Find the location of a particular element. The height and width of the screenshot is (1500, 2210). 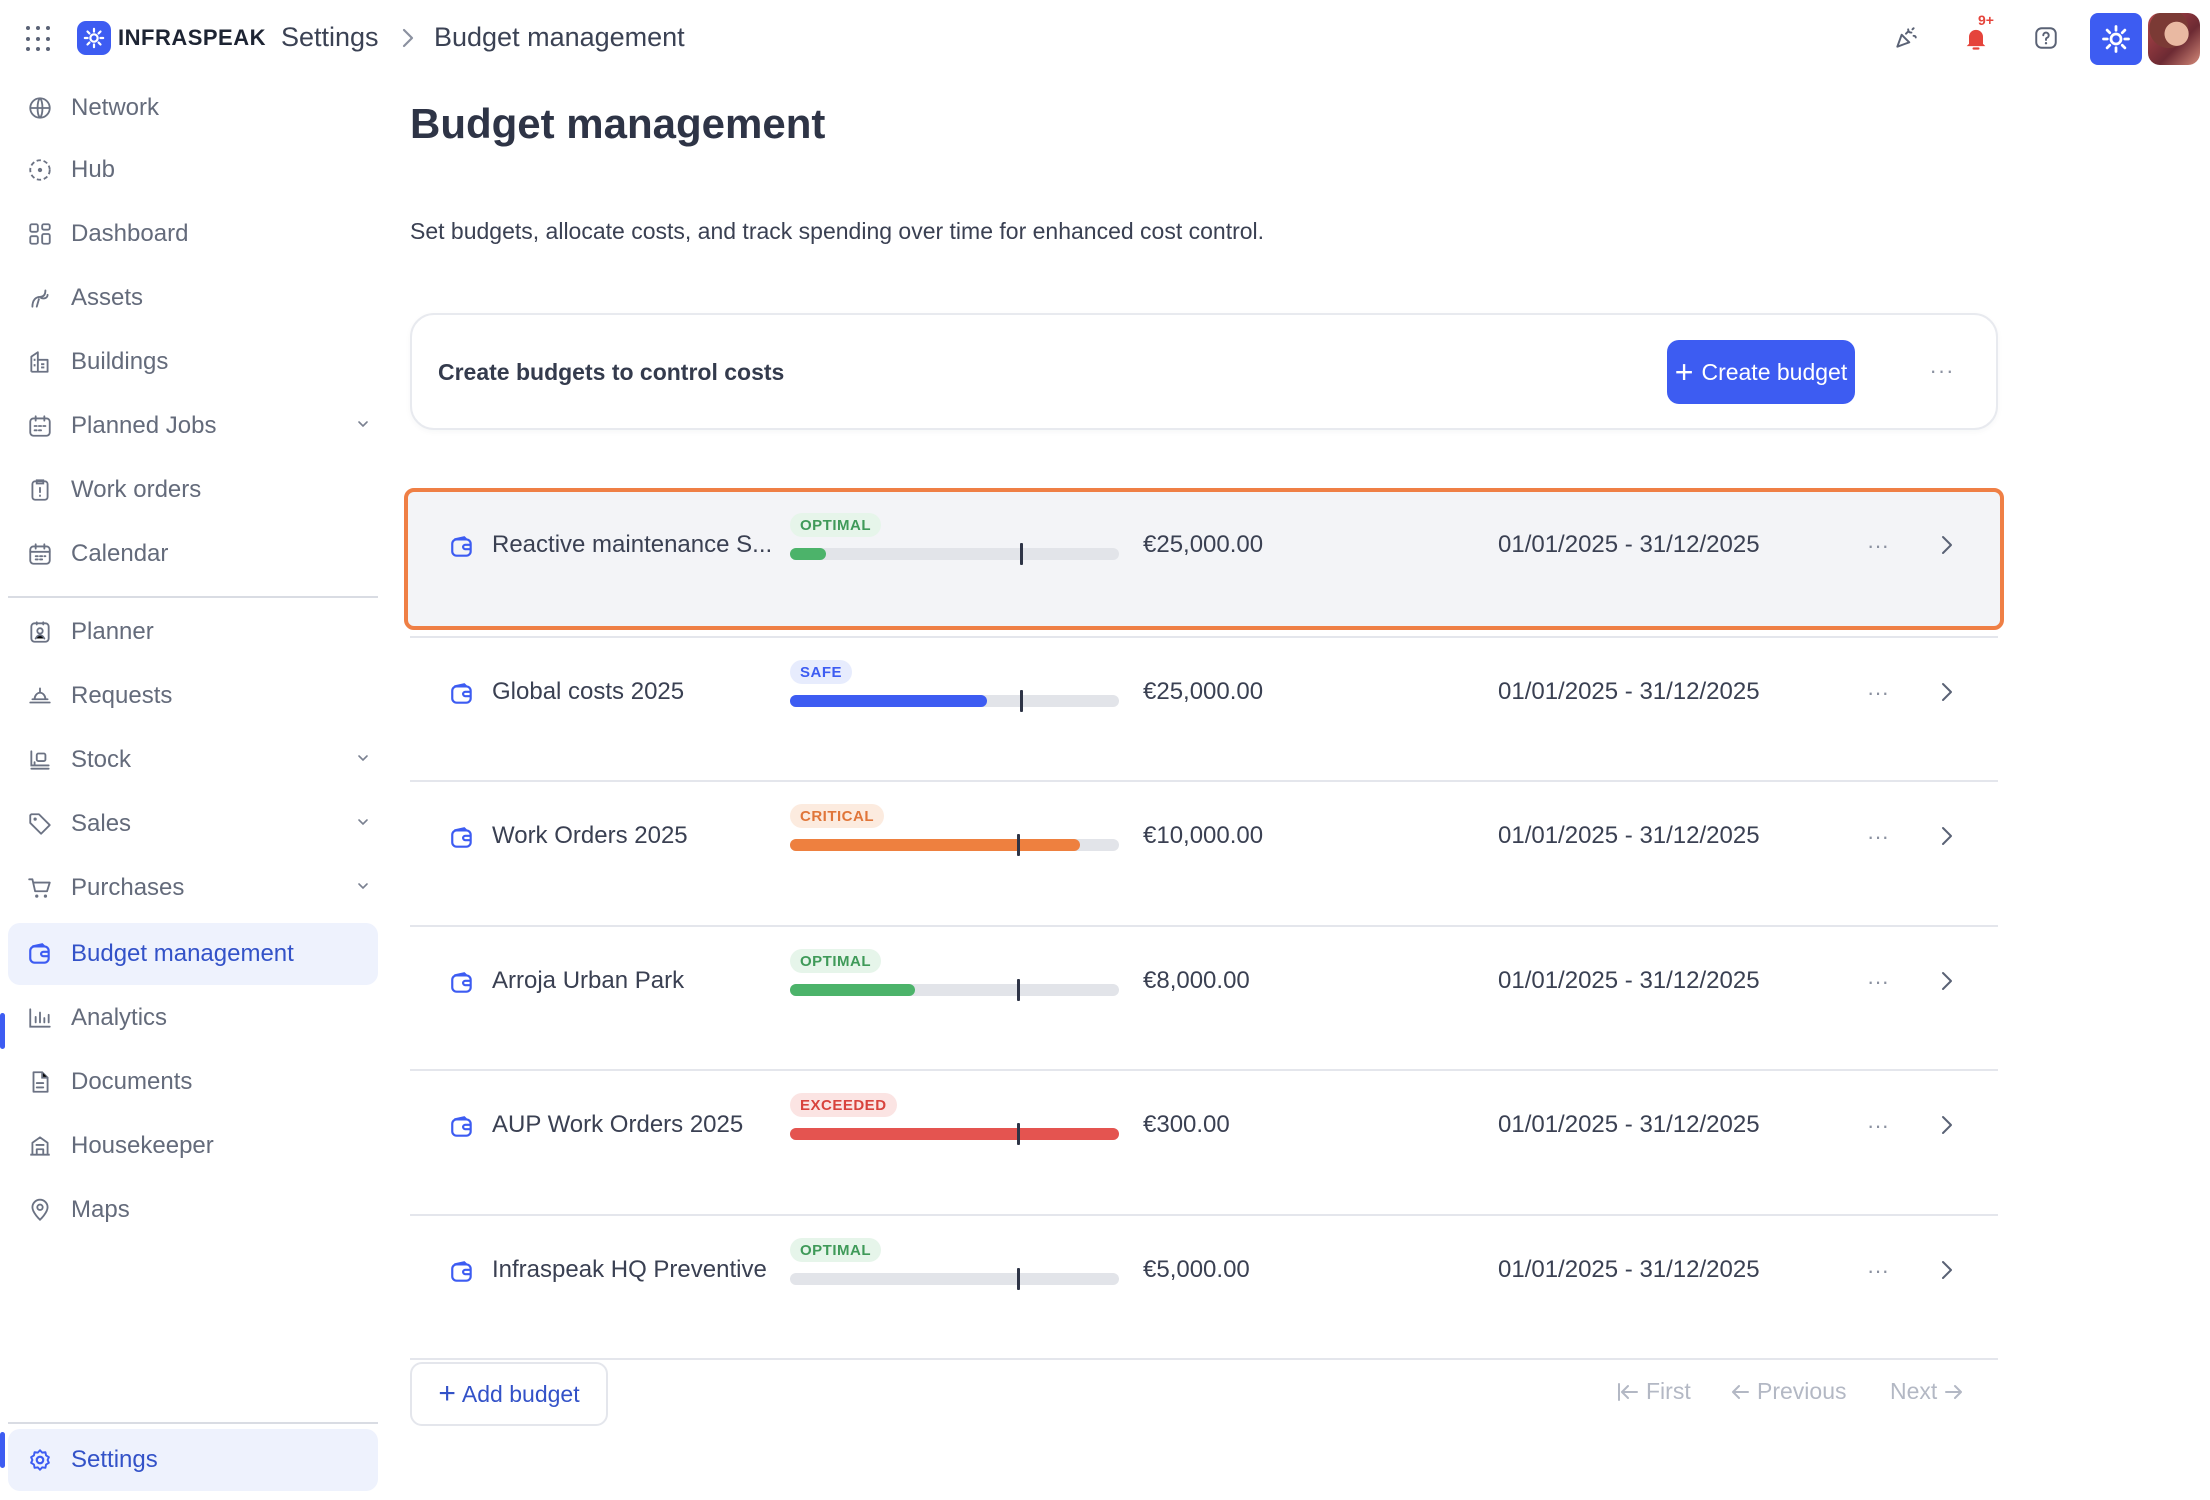

budget-name: Global costs 2025 is located at coordinates (588, 691).